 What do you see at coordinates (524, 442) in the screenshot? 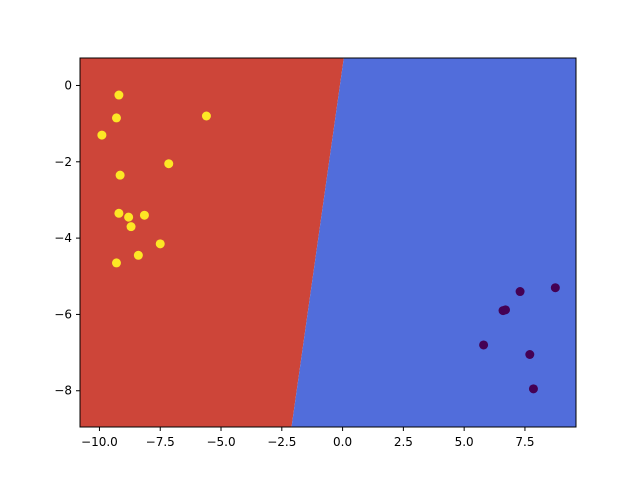
I see `x-tick-label: 7.5` at bounding box center [524, 442].